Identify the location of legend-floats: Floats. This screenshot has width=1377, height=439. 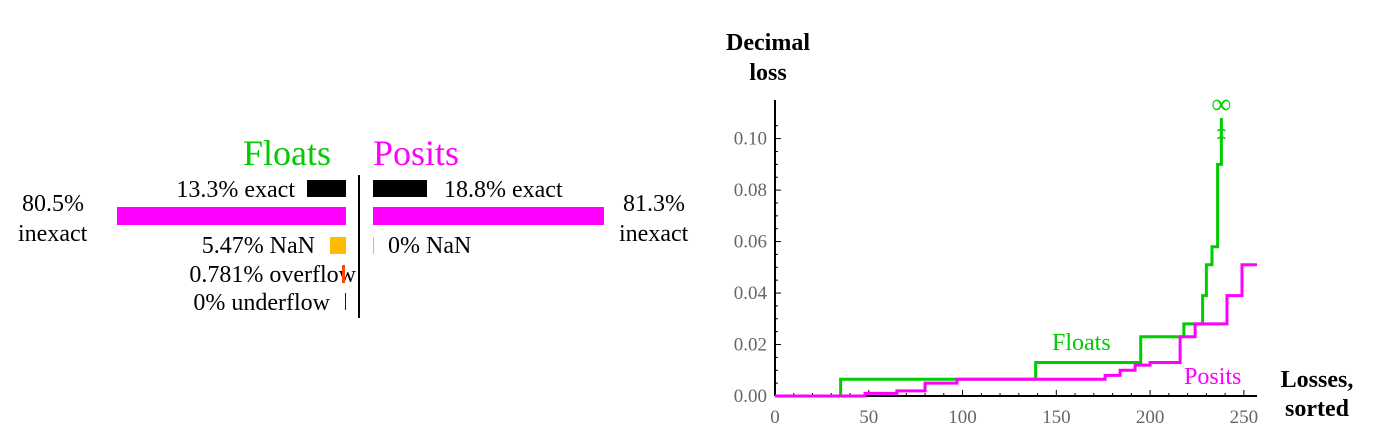
(1081, 343).